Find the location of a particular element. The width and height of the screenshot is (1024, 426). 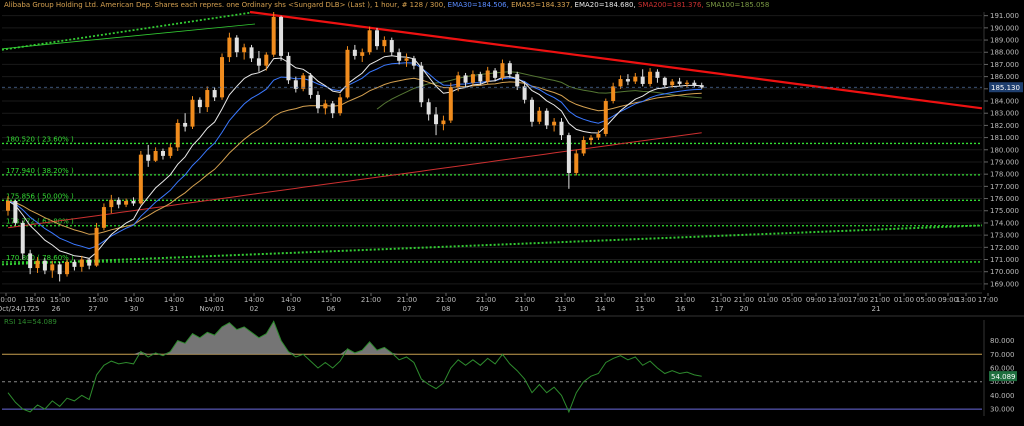

rsi-label: RSI 14=54.089 is located at coordinates (30, 322).